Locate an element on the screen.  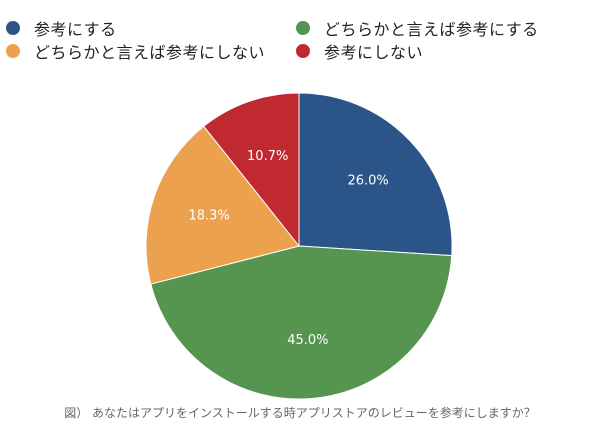
legend-item-dochiraka-sankou-ni-suru: どちらかと言えば参考にする is located at coordinates (417, 28).